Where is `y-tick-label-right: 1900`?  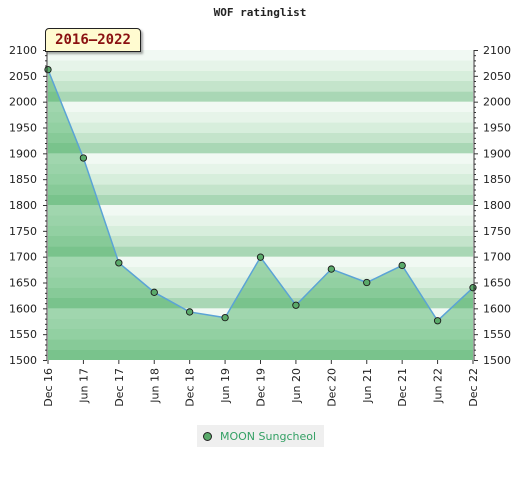
y-tick-label-right: 1900 is located at coordinates (497, 153).